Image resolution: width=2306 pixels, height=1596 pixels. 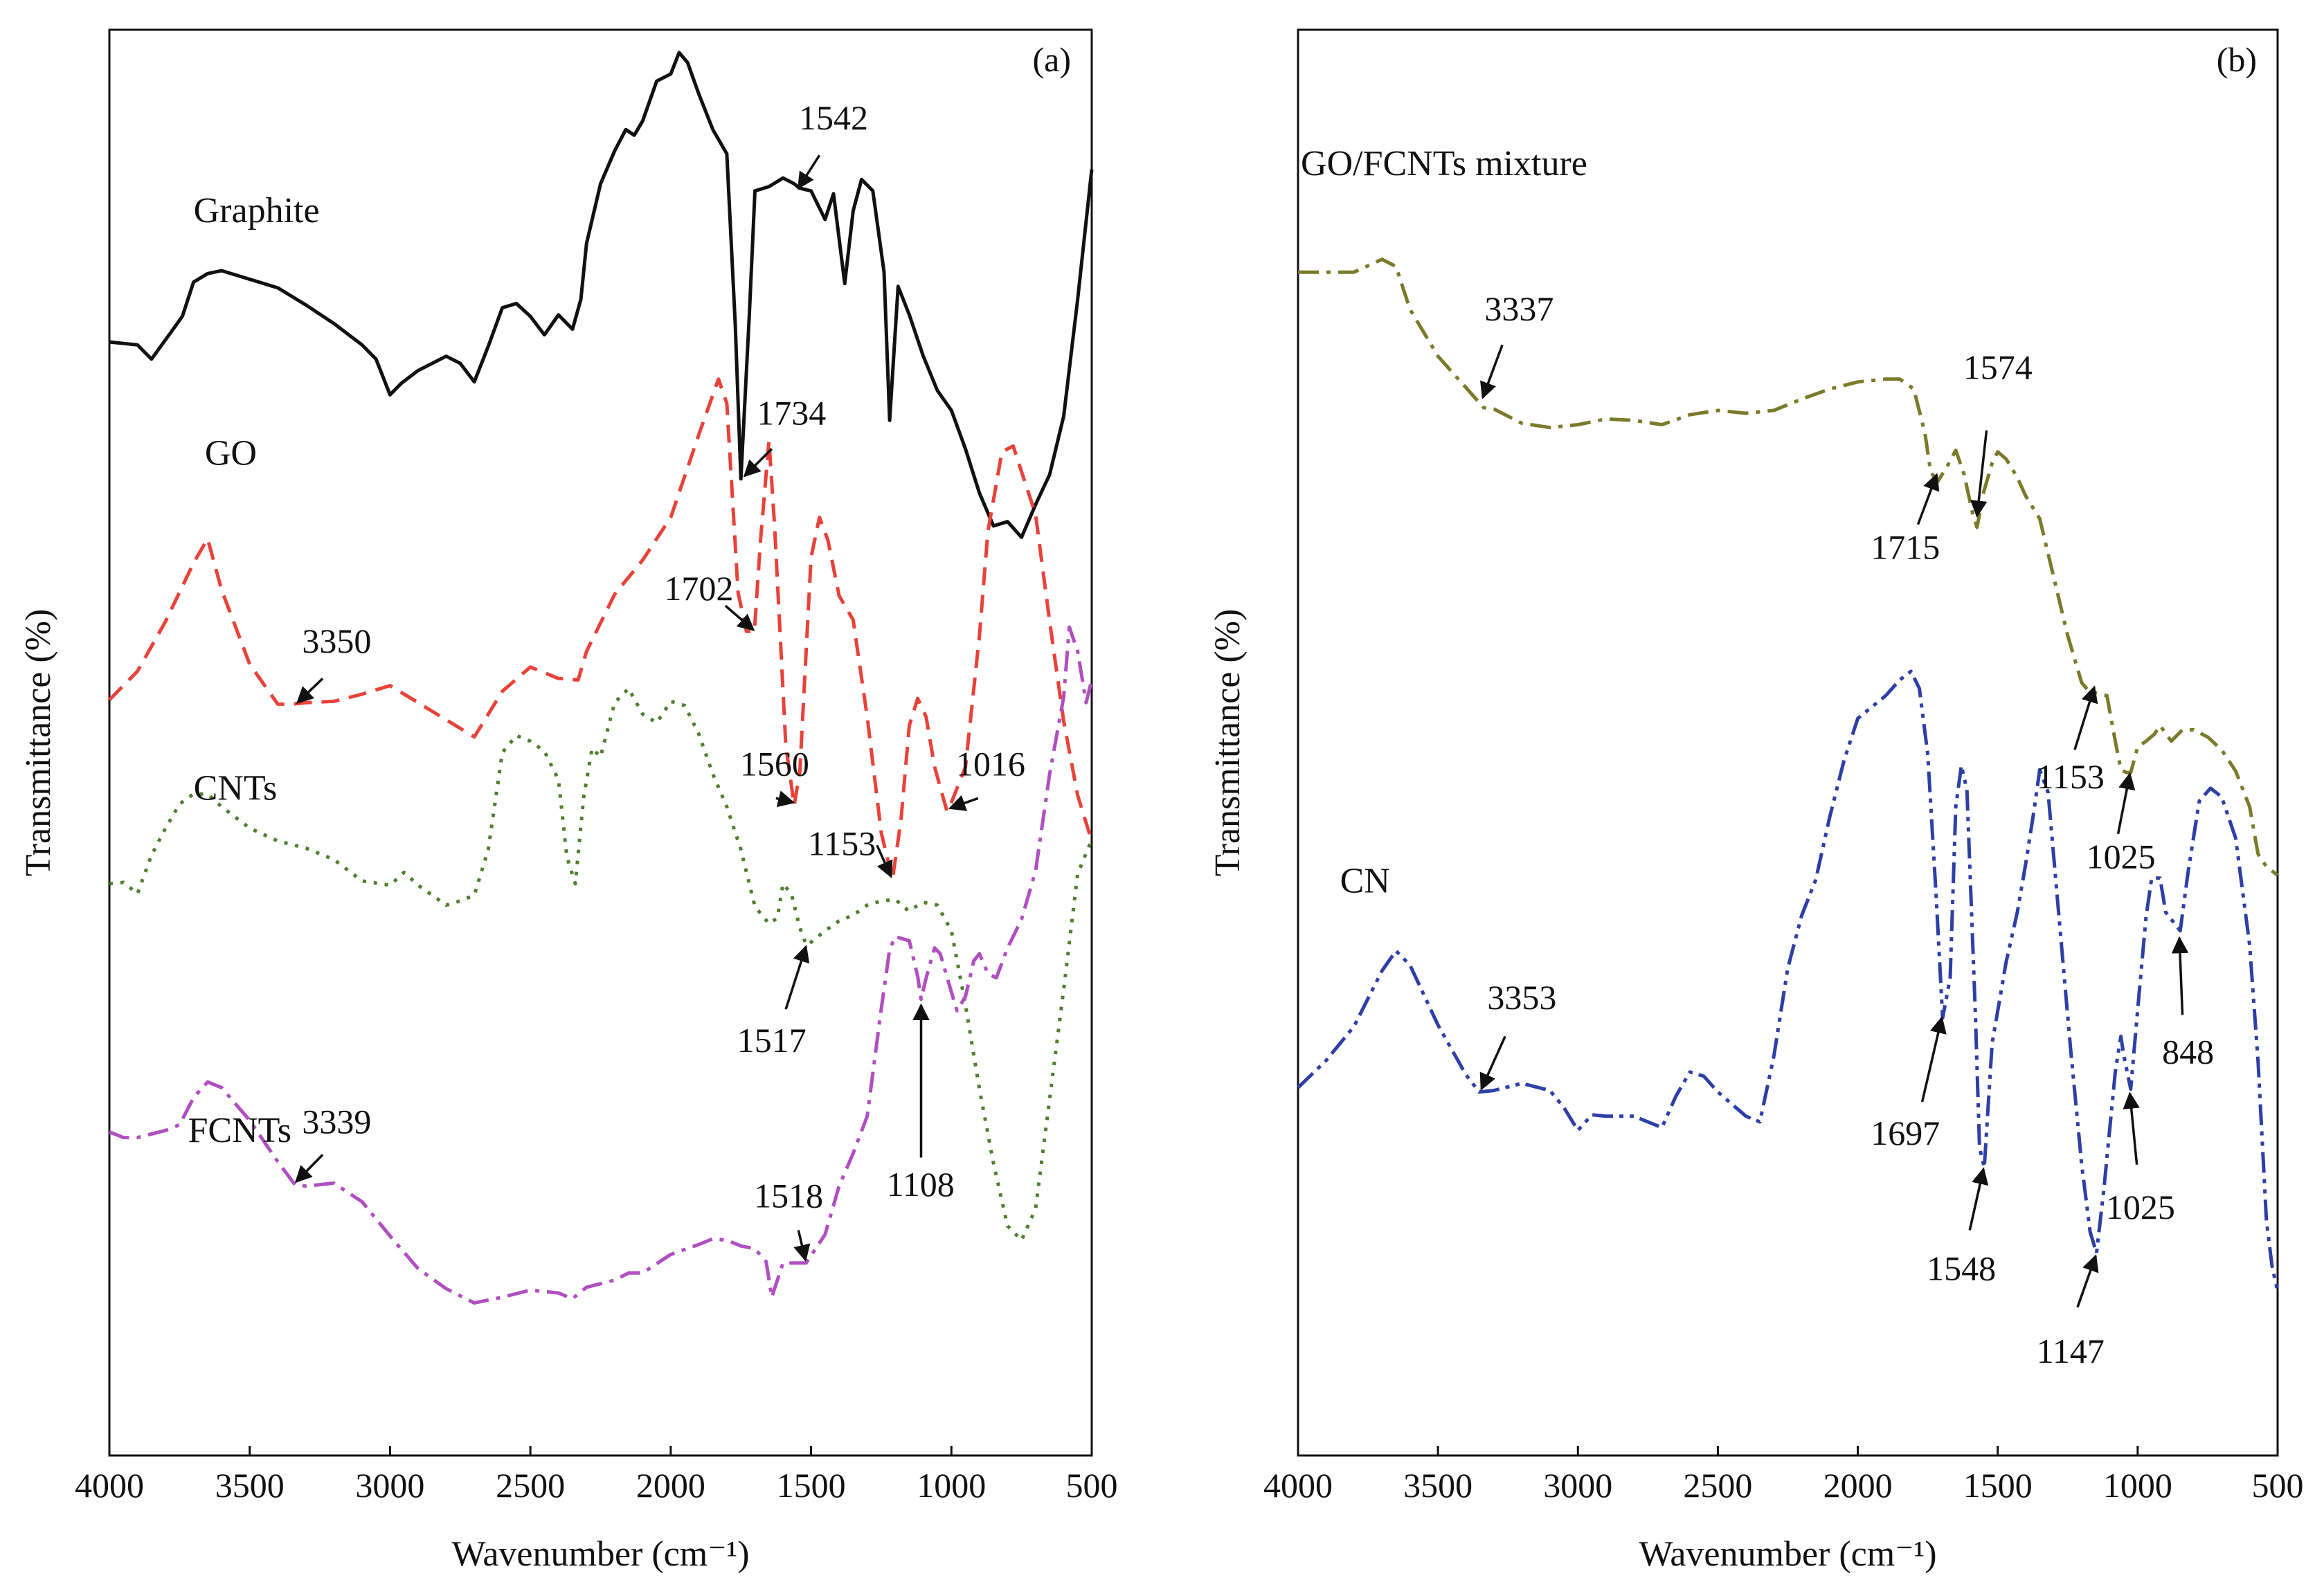 What do you see at coordinates (240, 1130) in the screenshot?
I see `panel-a-label-fcnts: FCNTs` at bounding box center [240, 1130].